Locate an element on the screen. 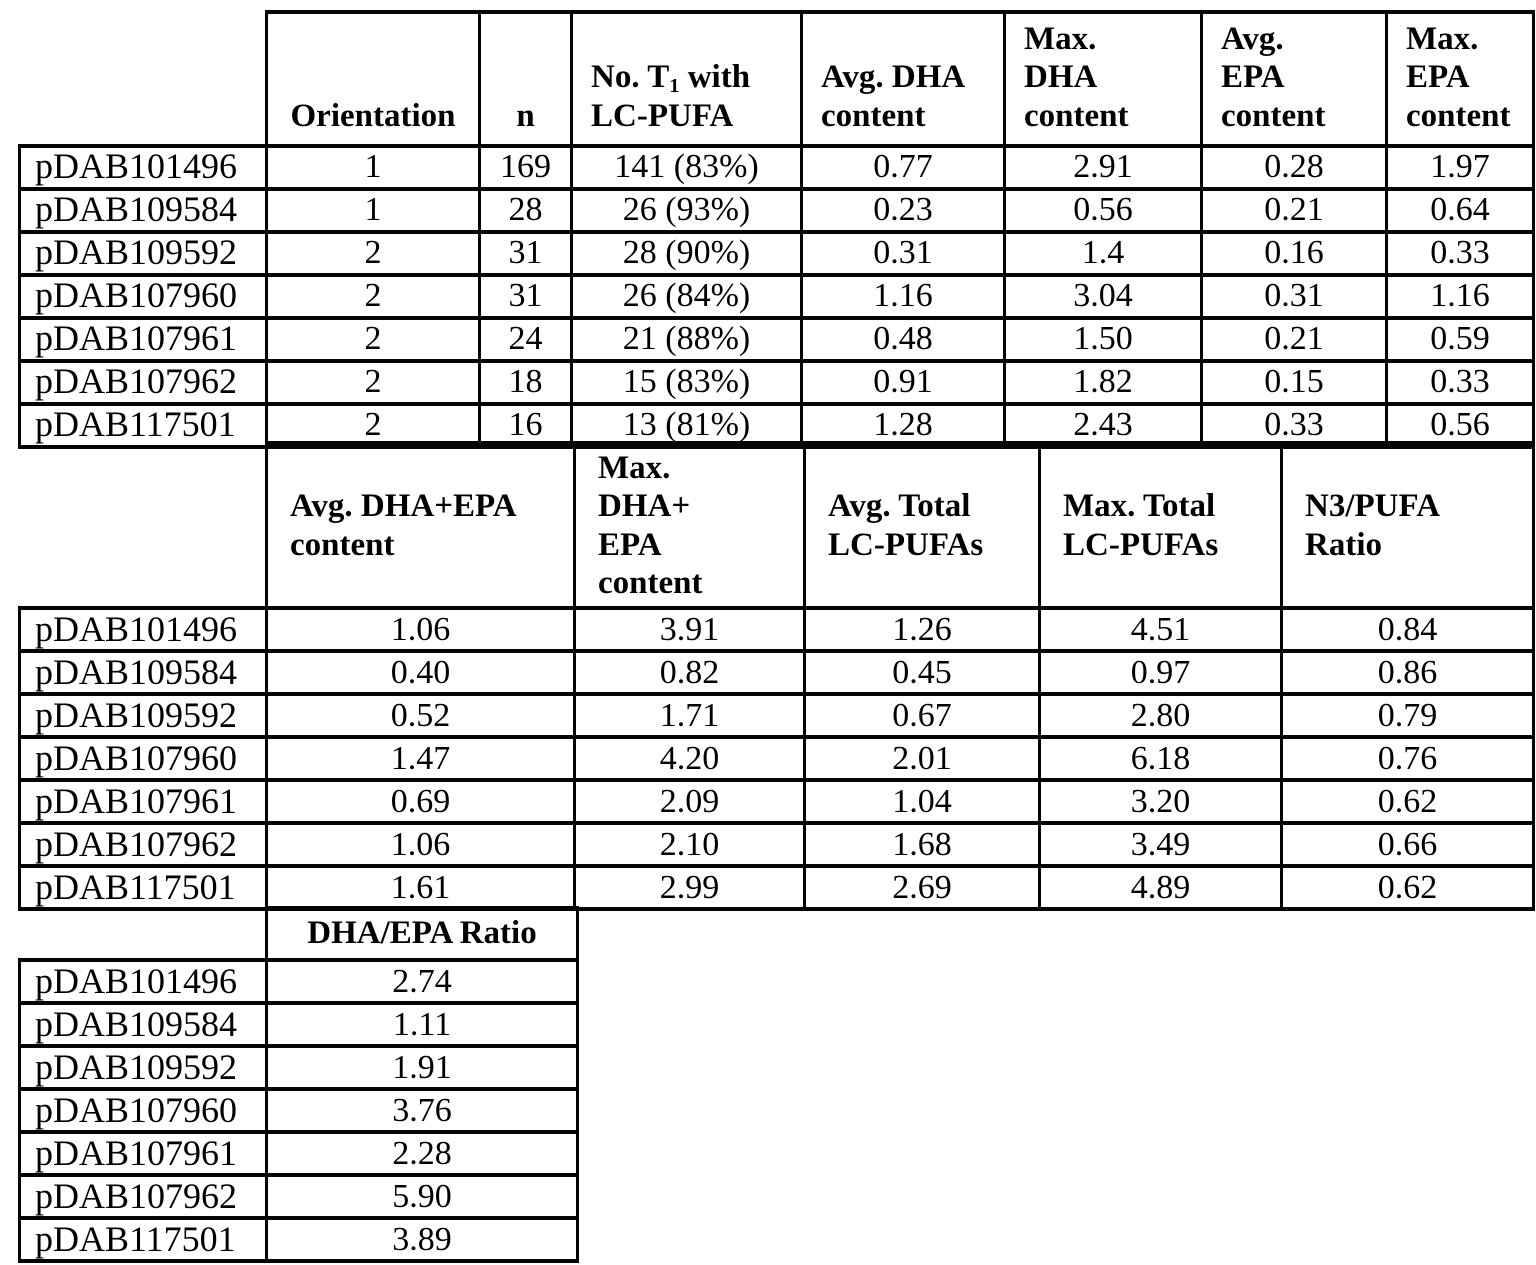 The image size is (1536, 1265). cell-max-dha: 3.04 is located at coordinates (1103, 296).